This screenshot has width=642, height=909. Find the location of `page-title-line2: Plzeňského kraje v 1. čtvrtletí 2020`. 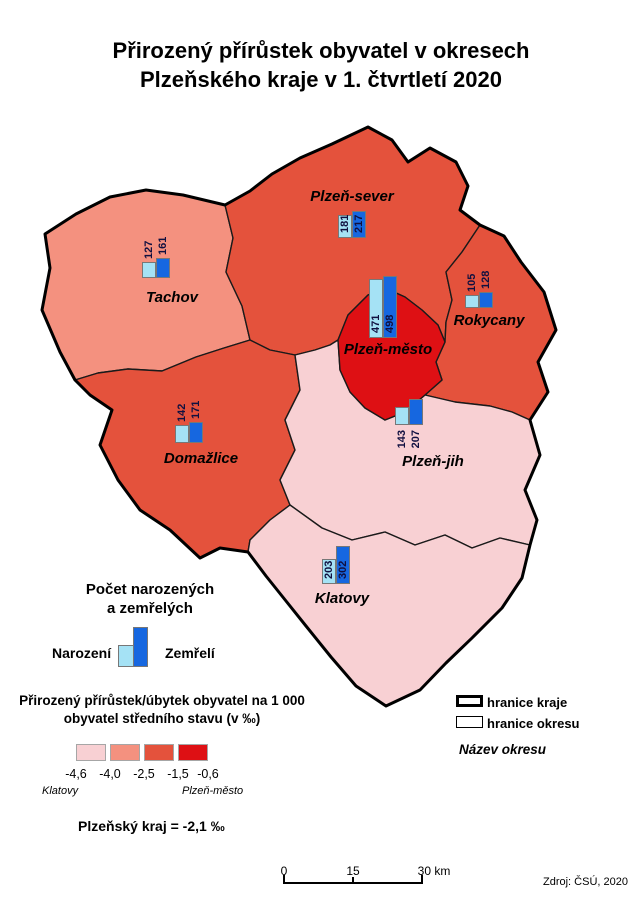

page-title-line2: Plzeňského kraje v 1. čtvrtletí 2020 is located at coordinates (321, 79).